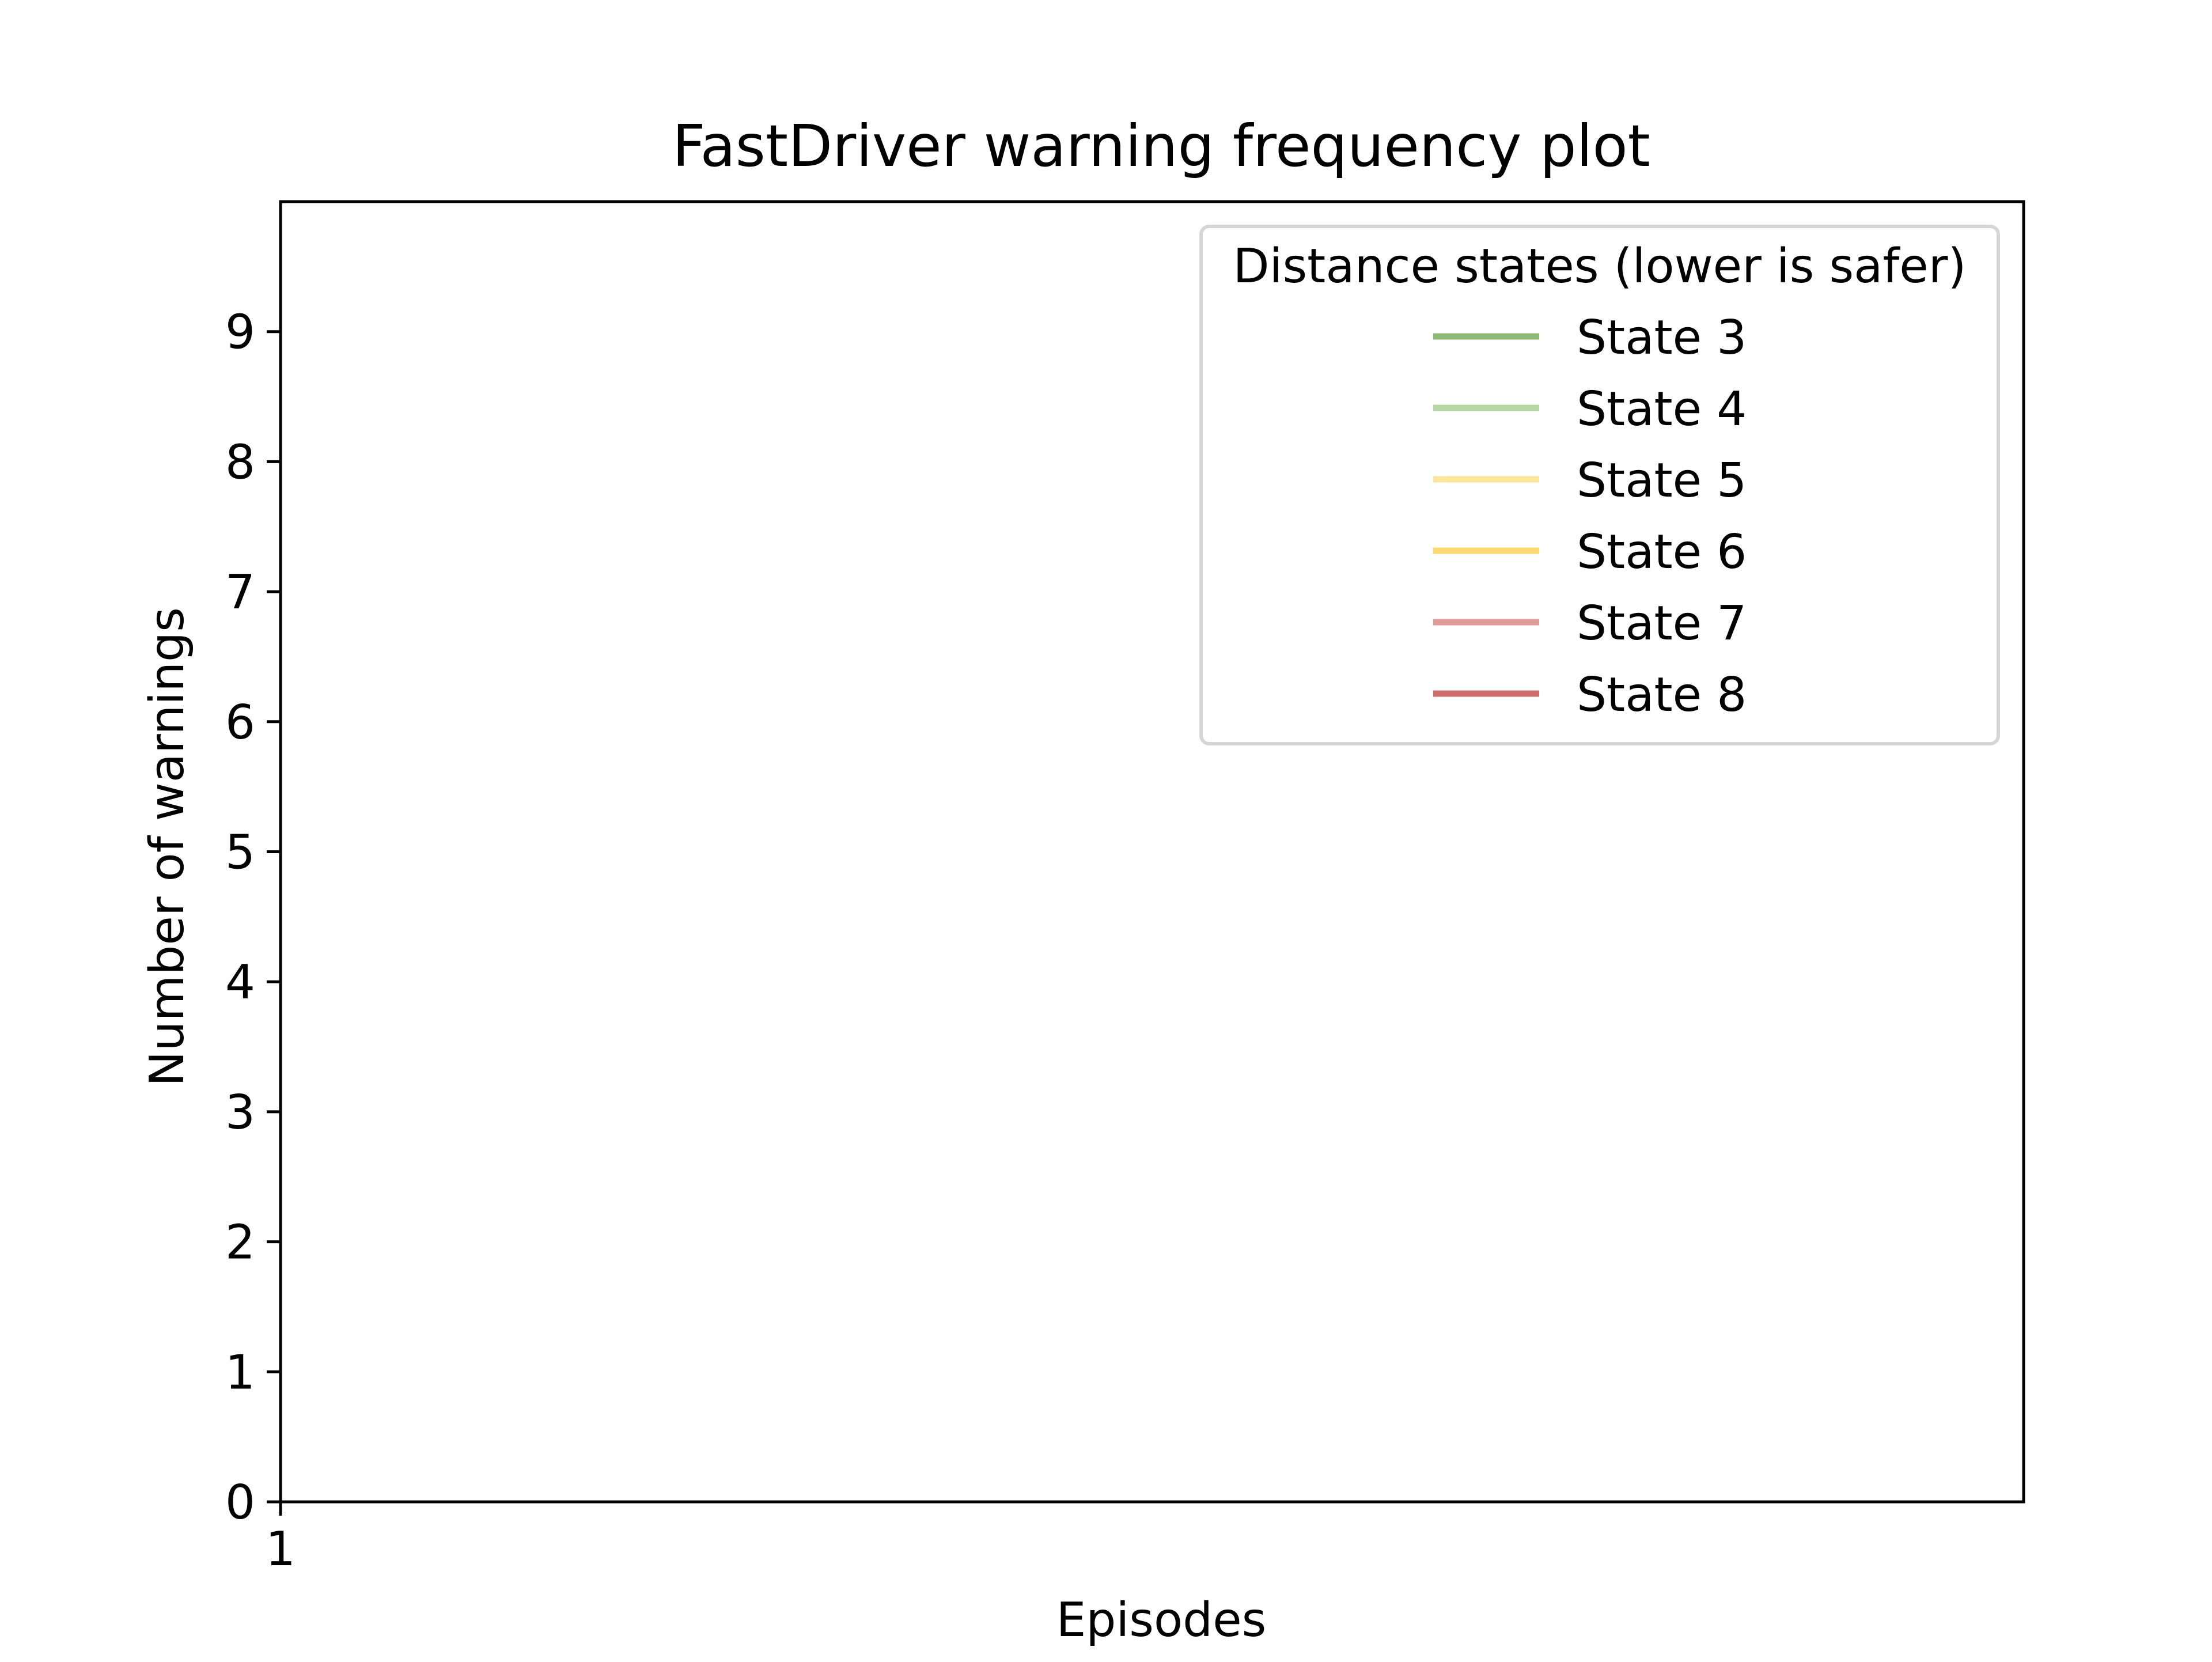  What do you see at coordinates (1662, 410) in the screenshot?
I see `legend-label: State 4` at bounding box center [1662, 410].